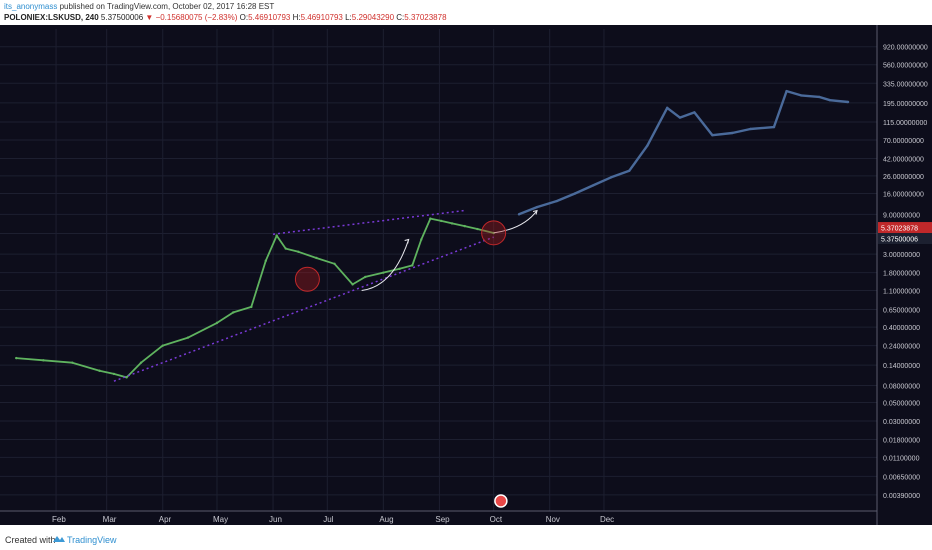  I want to click on x-tick-label: Aug, so click(386, 519).